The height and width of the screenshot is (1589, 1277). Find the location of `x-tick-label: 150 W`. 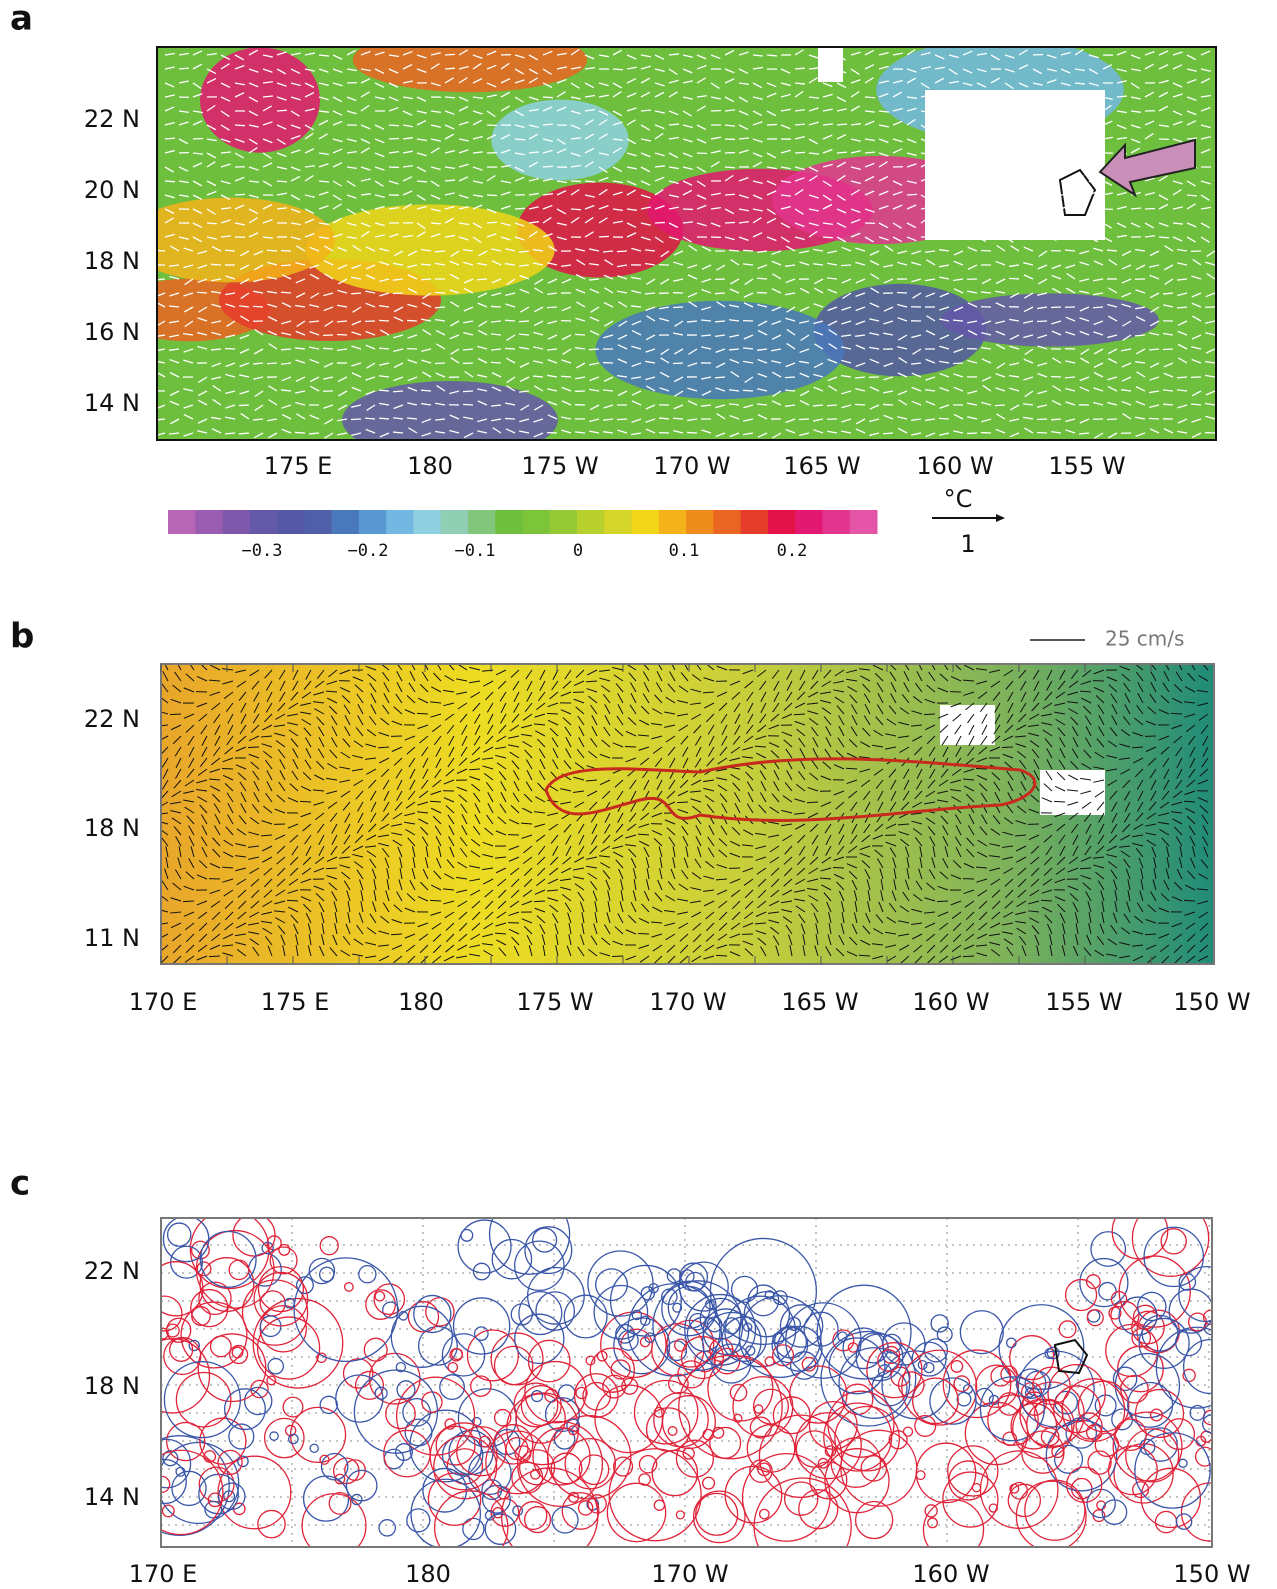

x-tick-label: 150 W is located at coordinates (1211, 1574).